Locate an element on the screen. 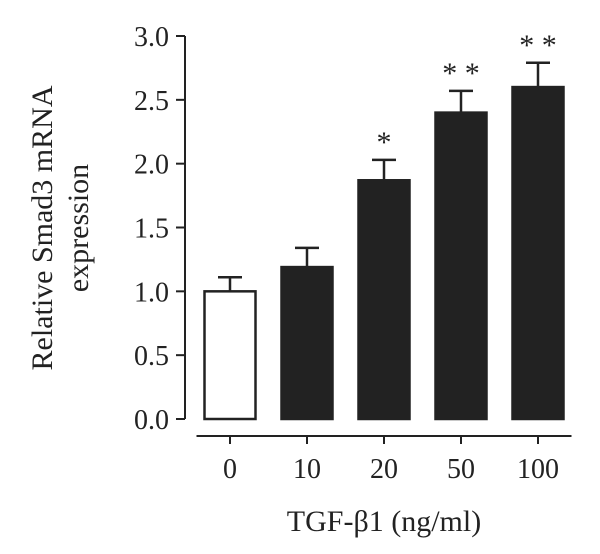 The width and height of the screenshot is (600, 554). x-tick-label: 10 is located at coordinates (307, 469).